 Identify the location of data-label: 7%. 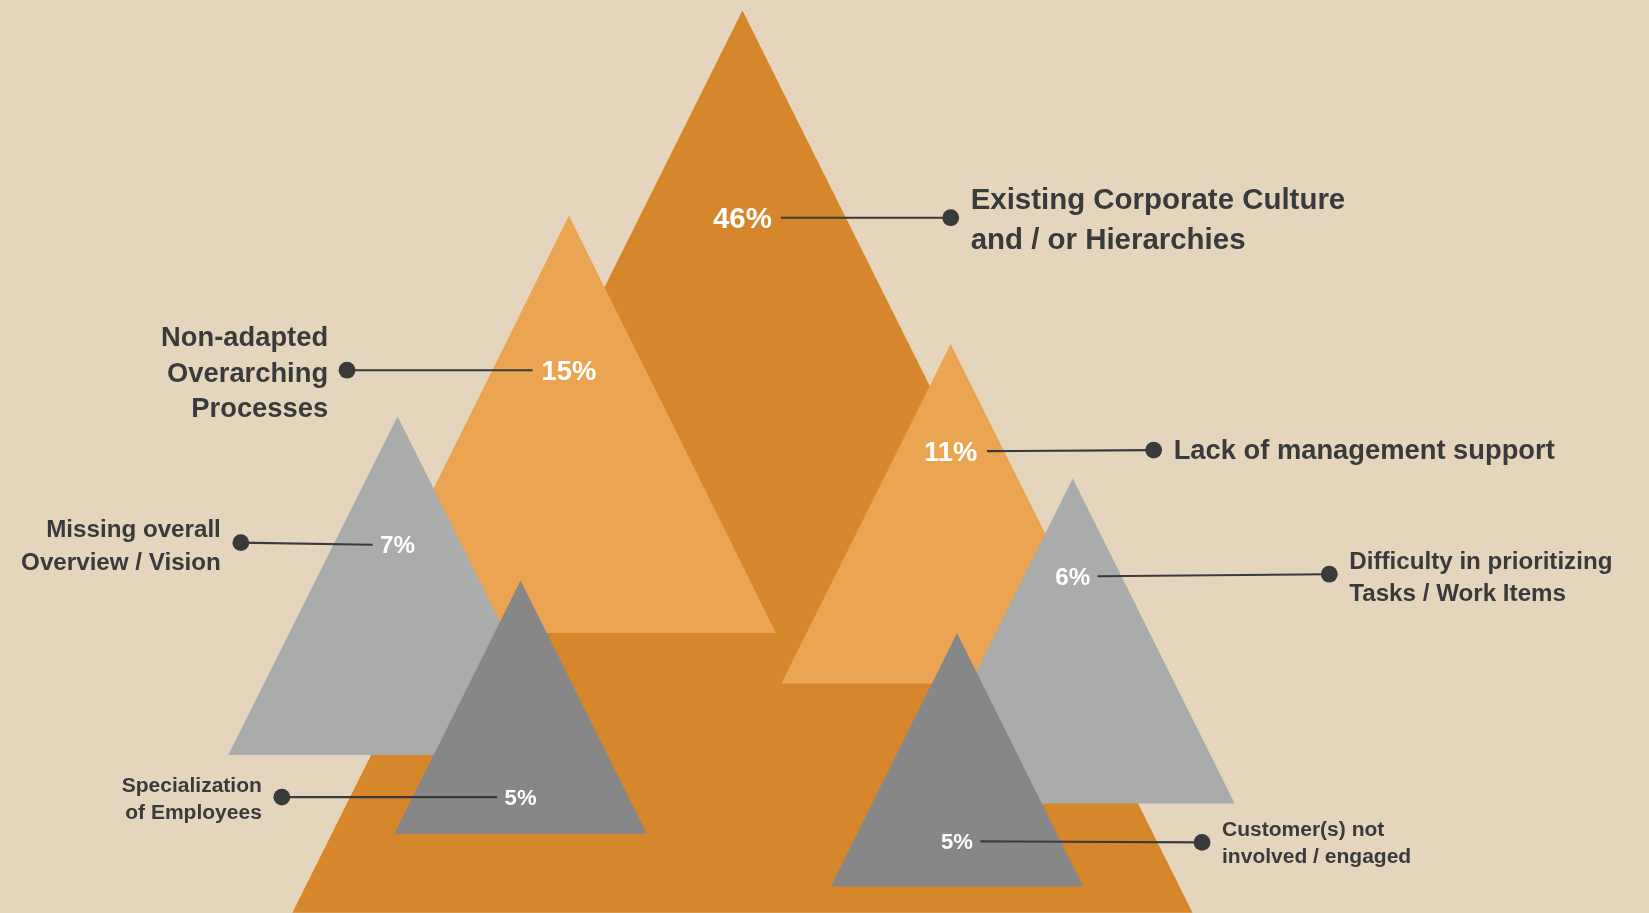
(397, 545).